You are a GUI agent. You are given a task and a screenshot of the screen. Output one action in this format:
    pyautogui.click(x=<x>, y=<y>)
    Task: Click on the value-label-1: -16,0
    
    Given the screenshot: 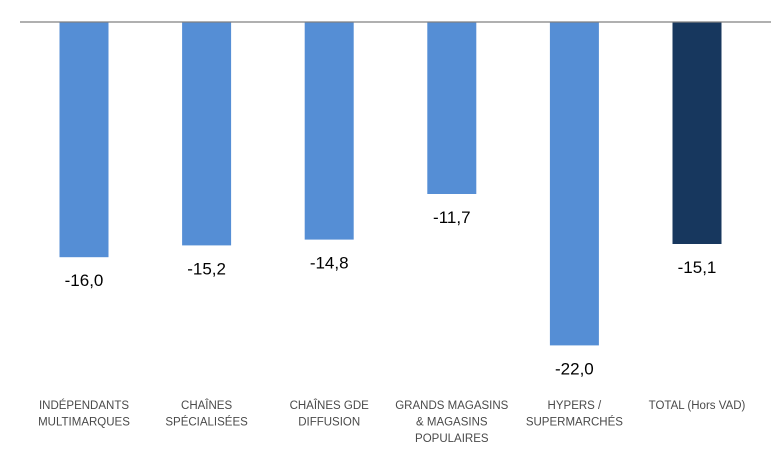 What is the action you would take?
    pyautogui.click(x=84, y=280)
    